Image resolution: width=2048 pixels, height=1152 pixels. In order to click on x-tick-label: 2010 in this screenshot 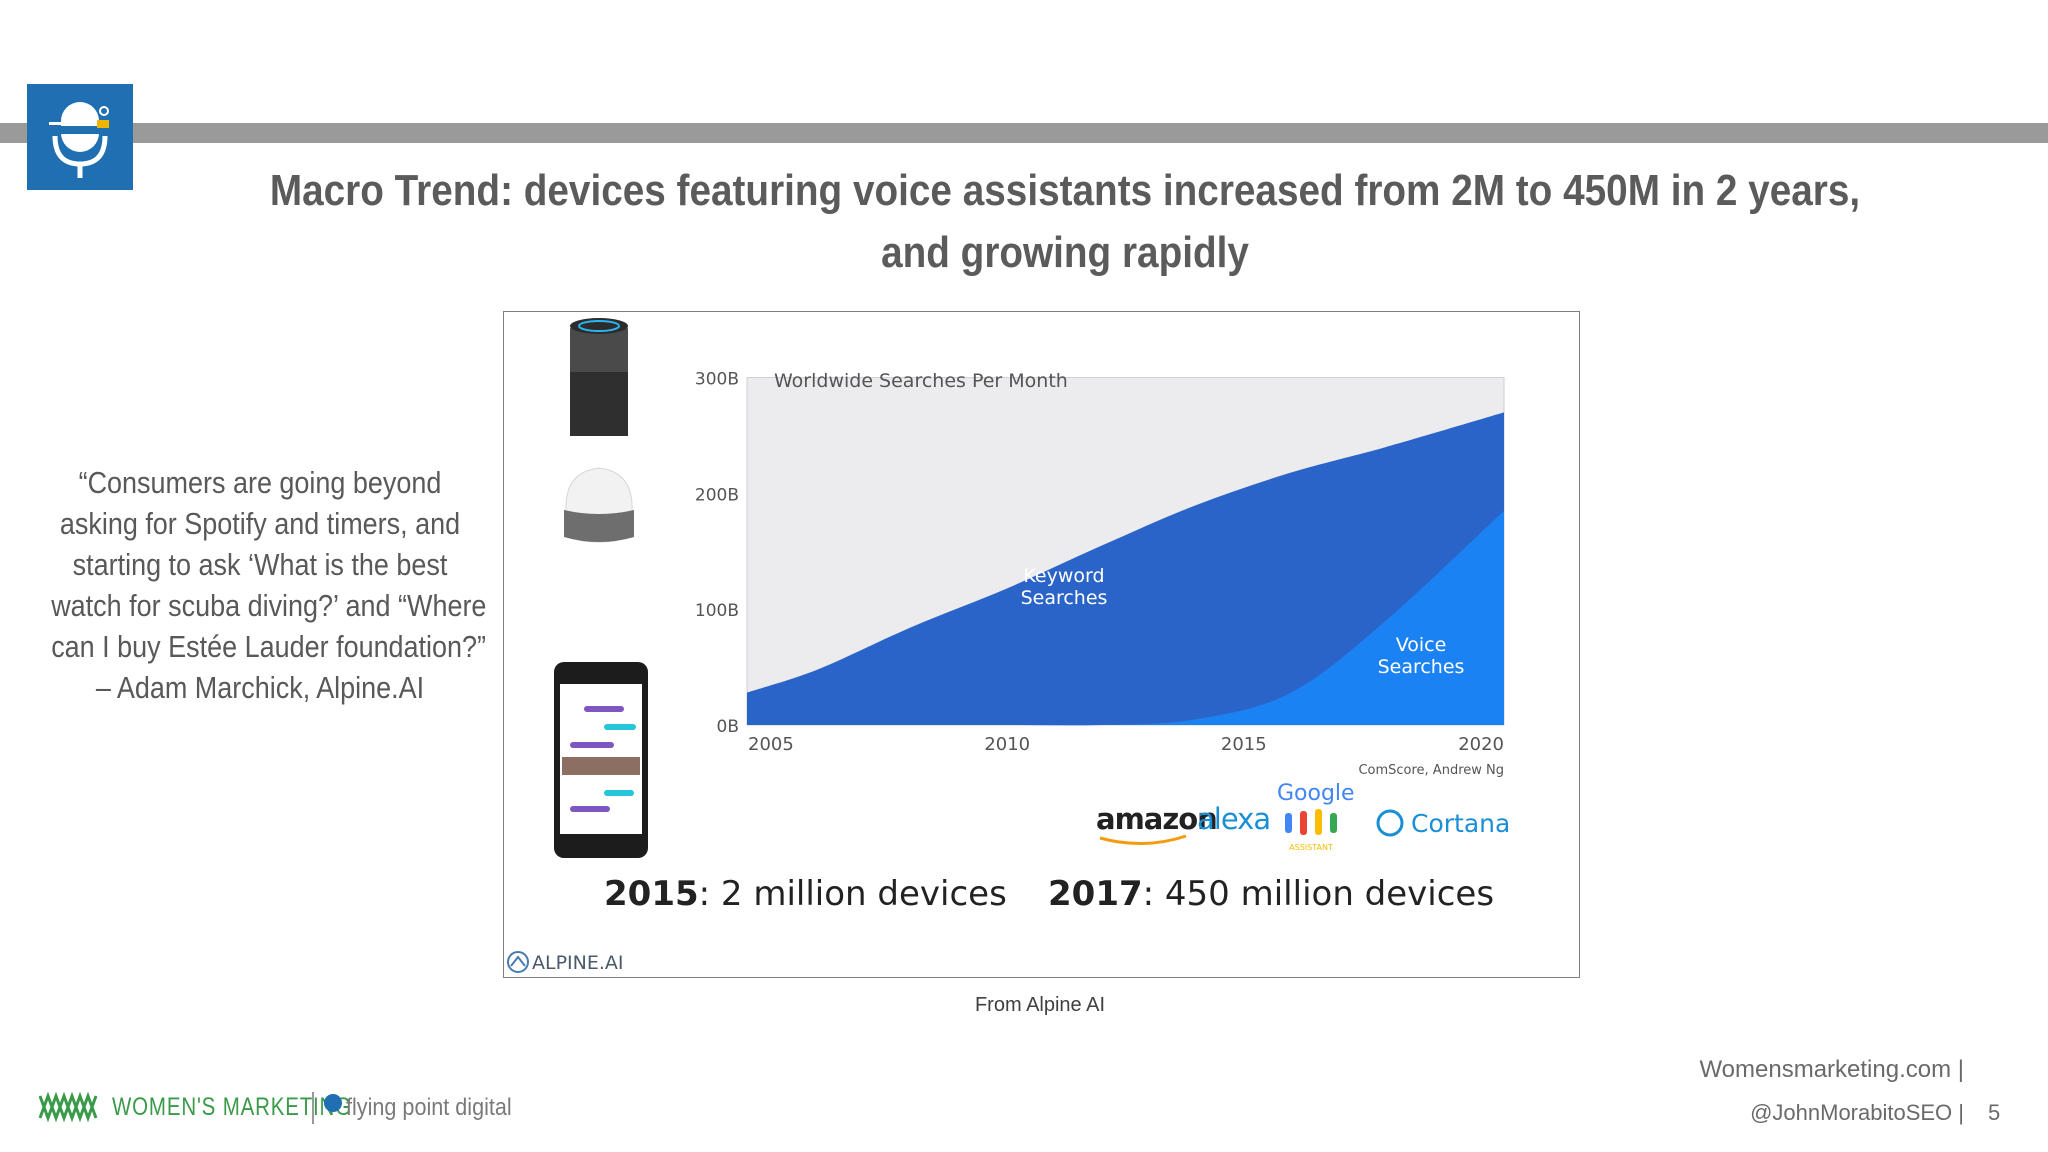, I will do `click(1007, 744)`.